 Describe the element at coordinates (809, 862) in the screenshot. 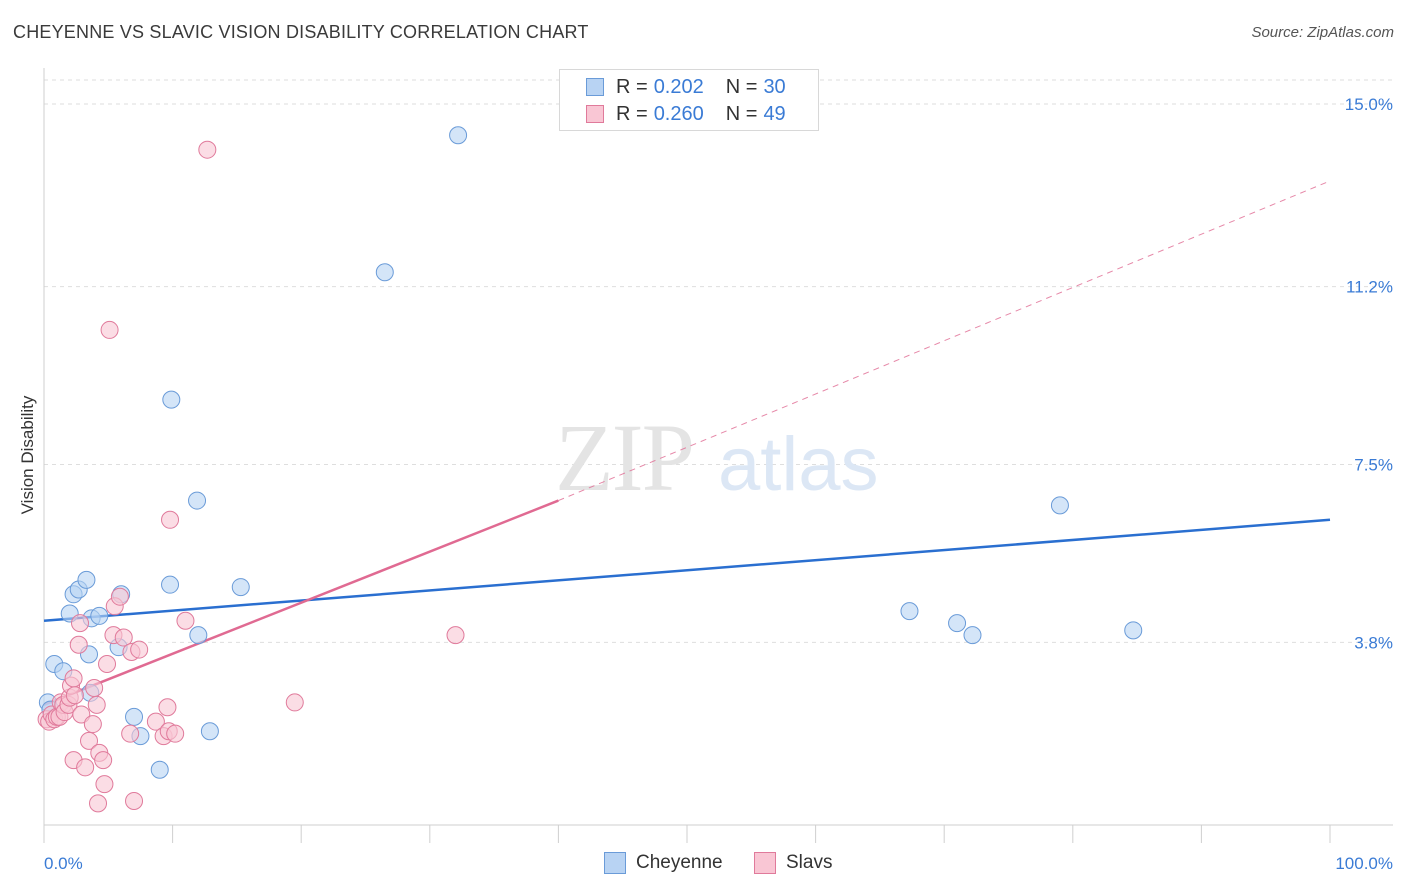

I see `bottom-legend-label: Slavs` at that location.